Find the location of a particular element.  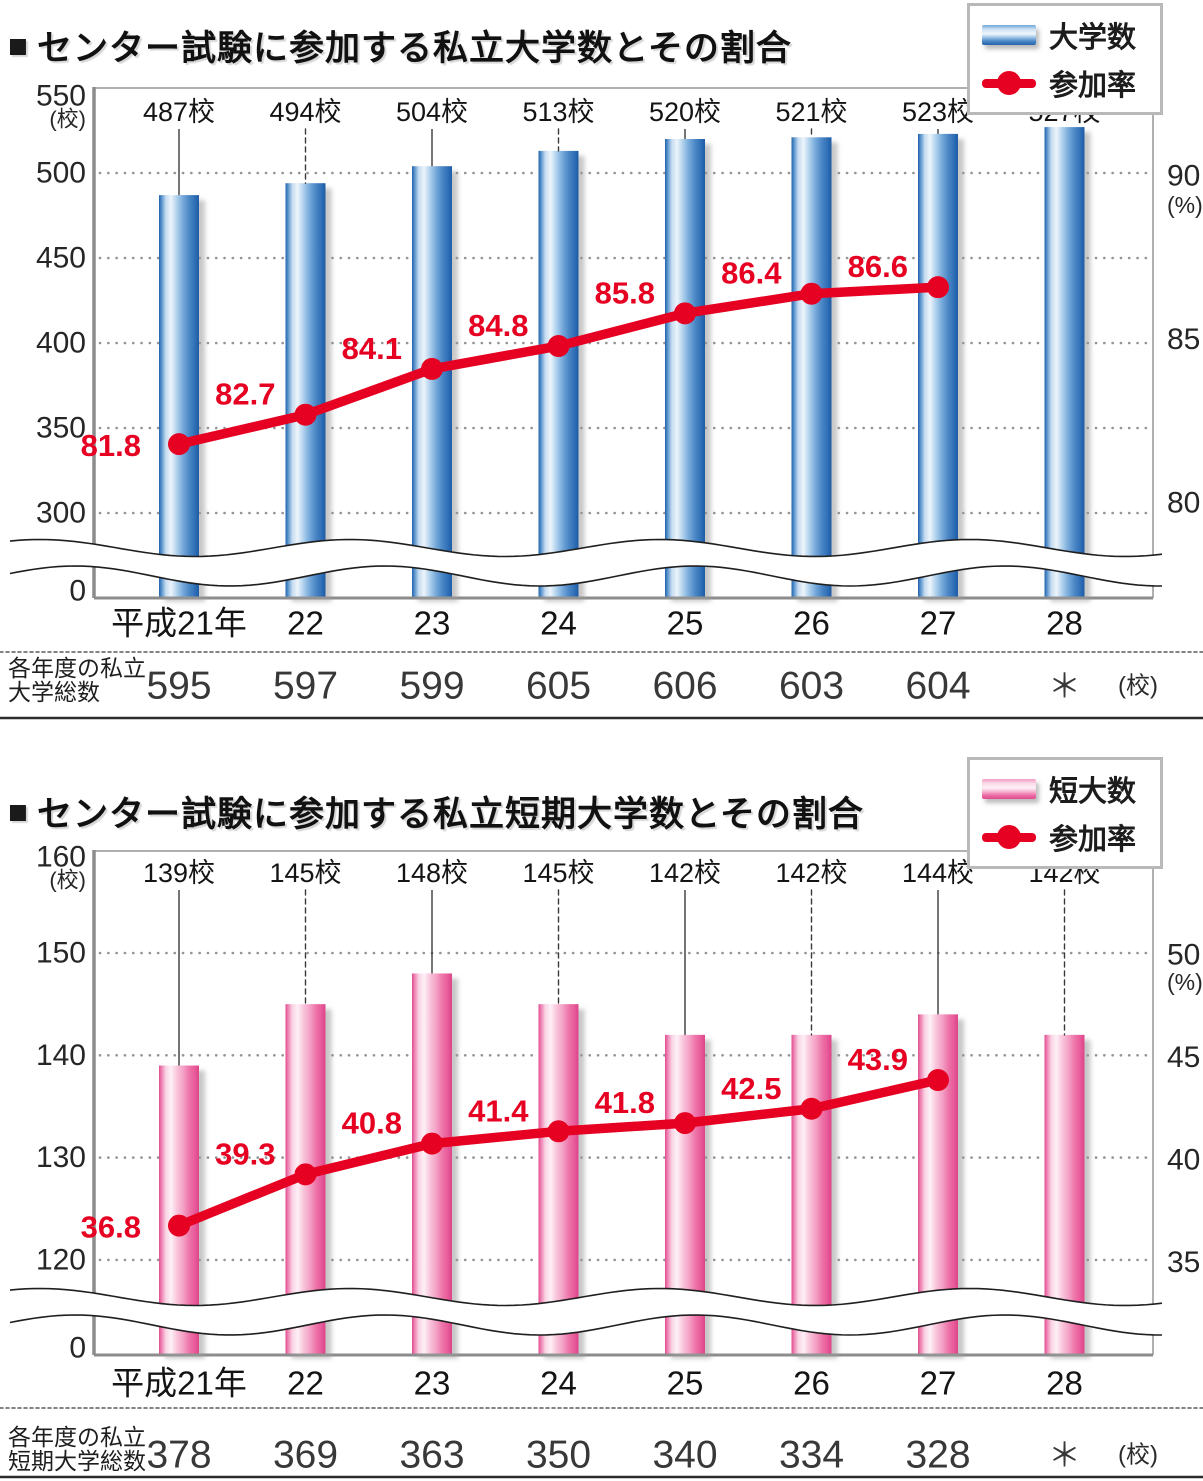

totals-value: 599 is located at coordinates (431, 686).